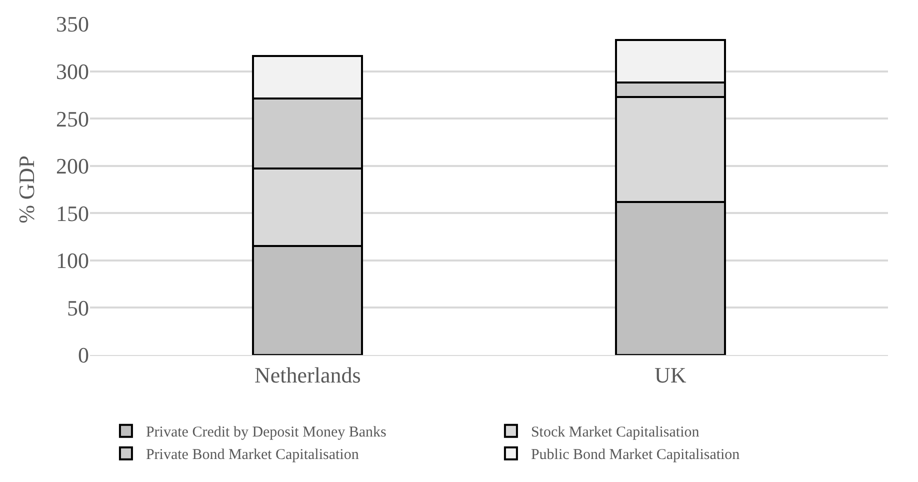 This screenshot has height=482, width=918. Describe the element at coordinates (78, 307) in the screenshot. I see `y-tick-label: 50` at that location.